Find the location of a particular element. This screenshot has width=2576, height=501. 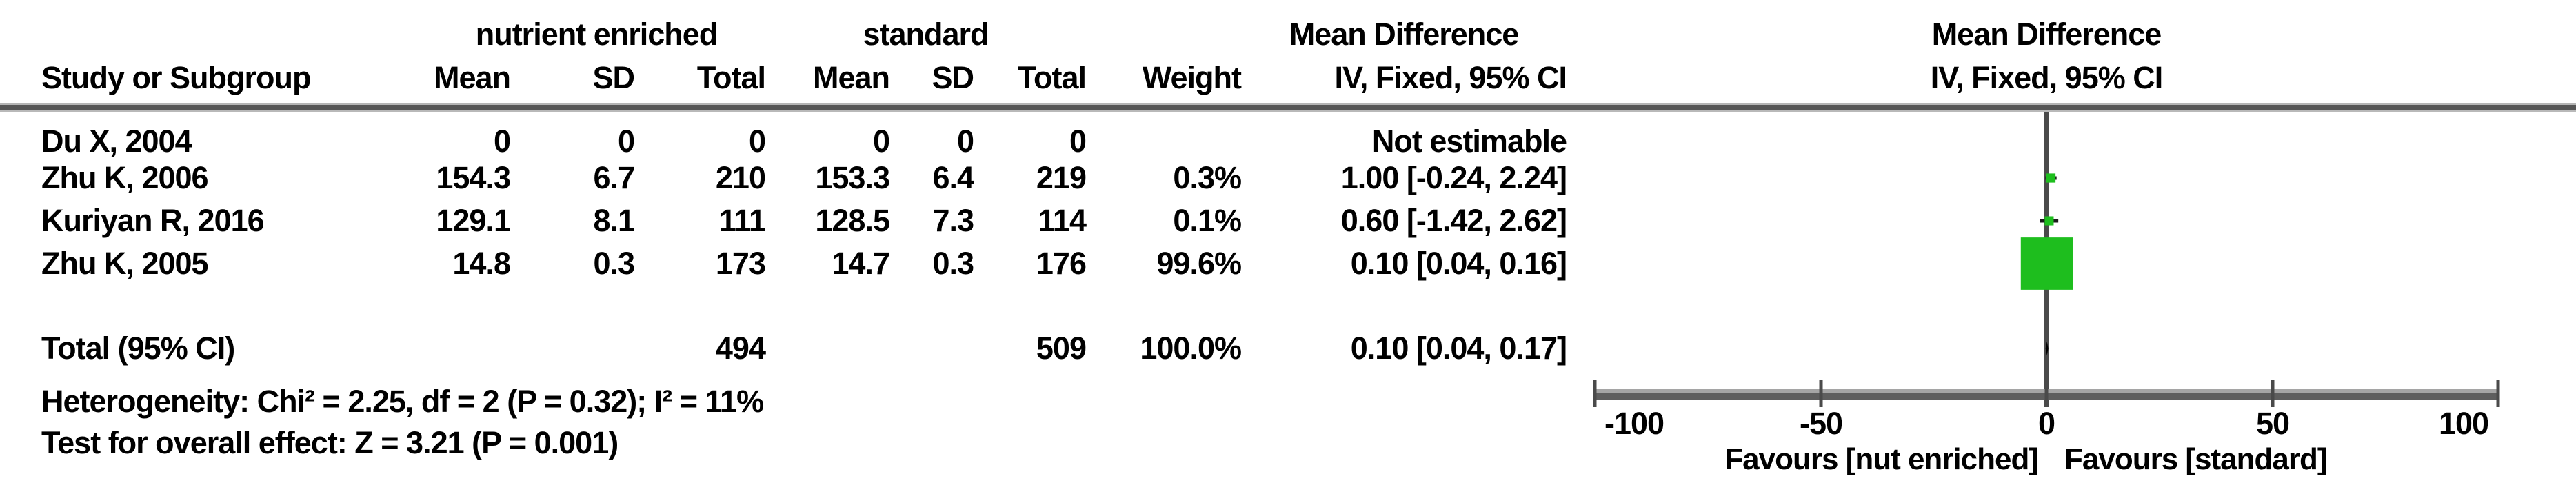

mean-cell: 129.1 is located at coordinates (473, 221).